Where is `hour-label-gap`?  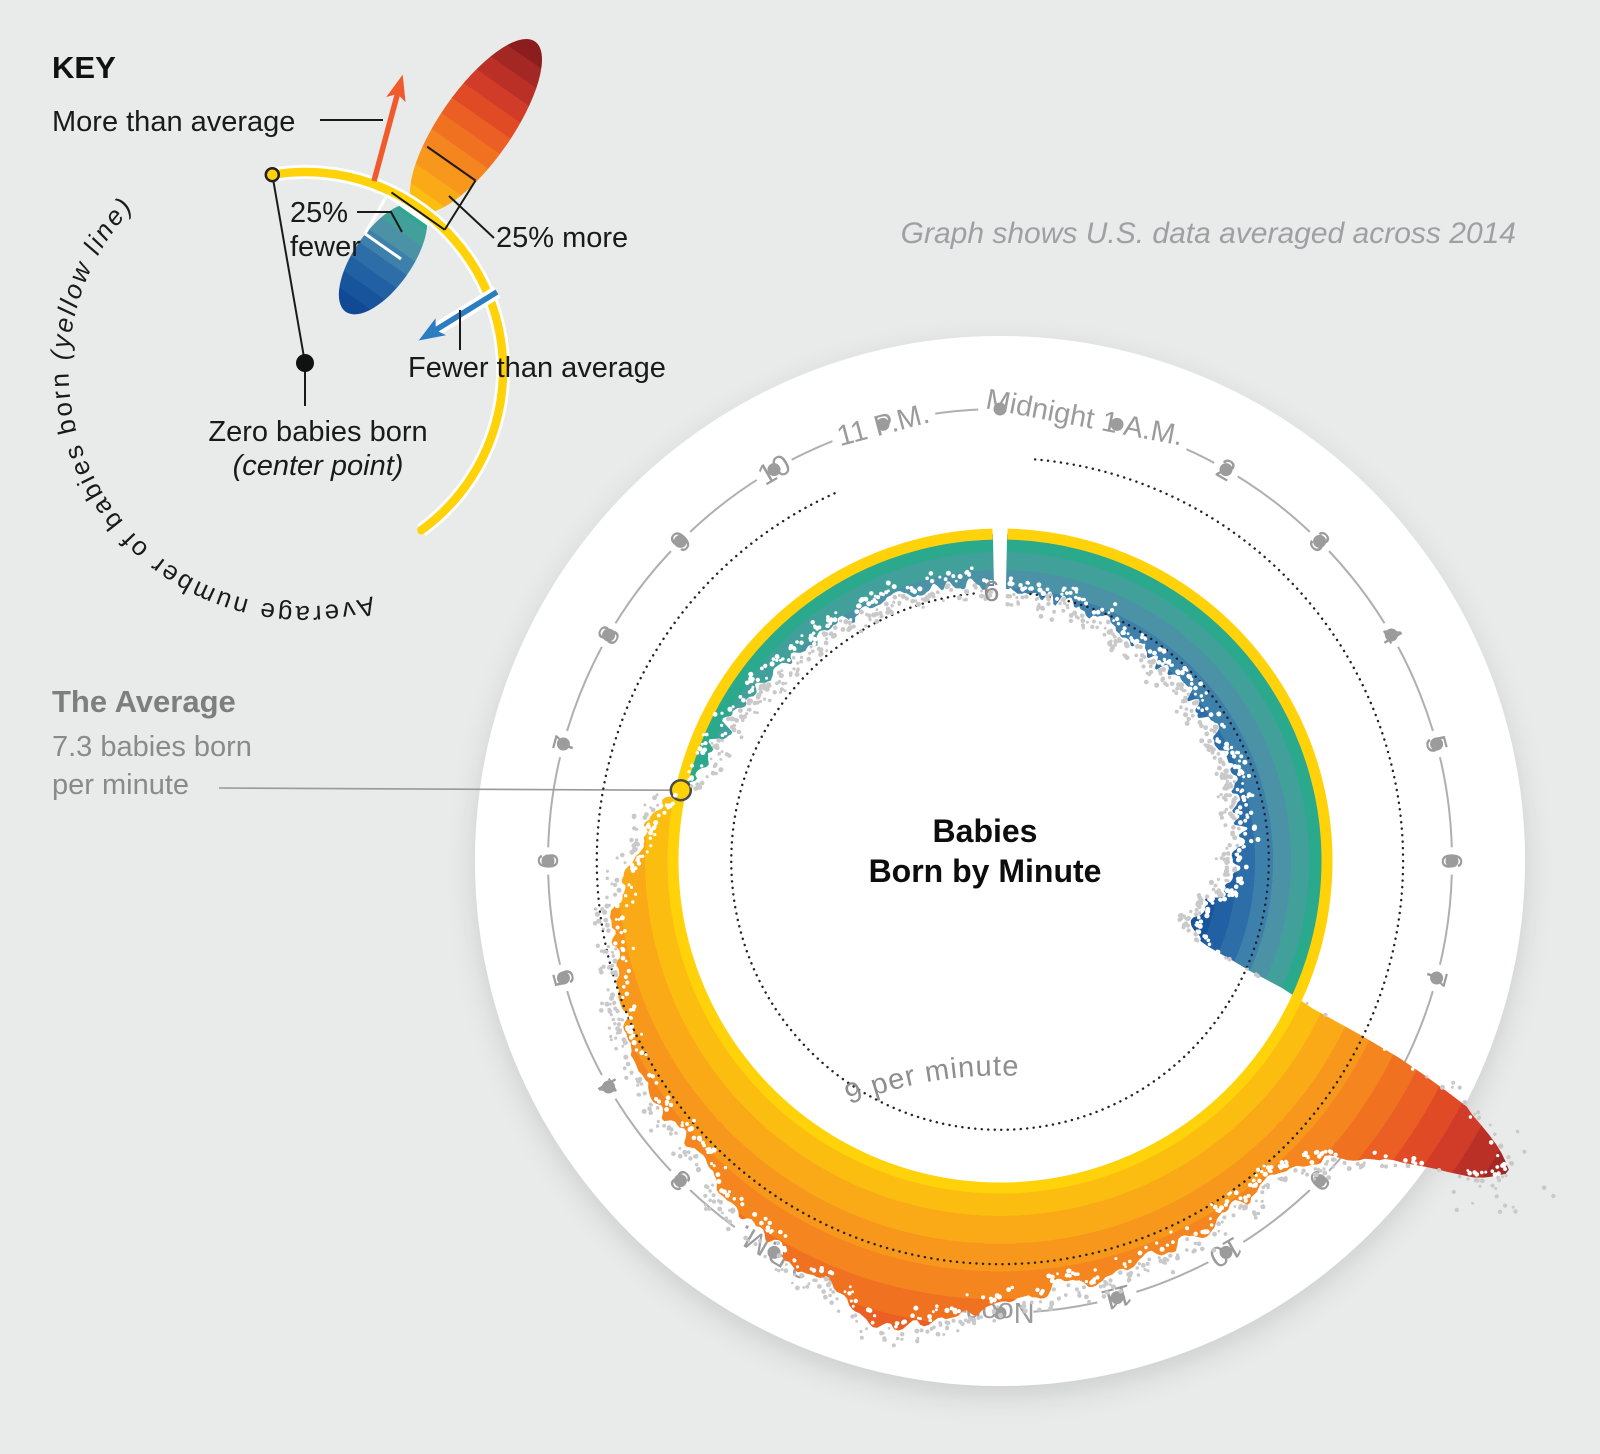 hour-label-gap is located at coordinates (1084, 417).